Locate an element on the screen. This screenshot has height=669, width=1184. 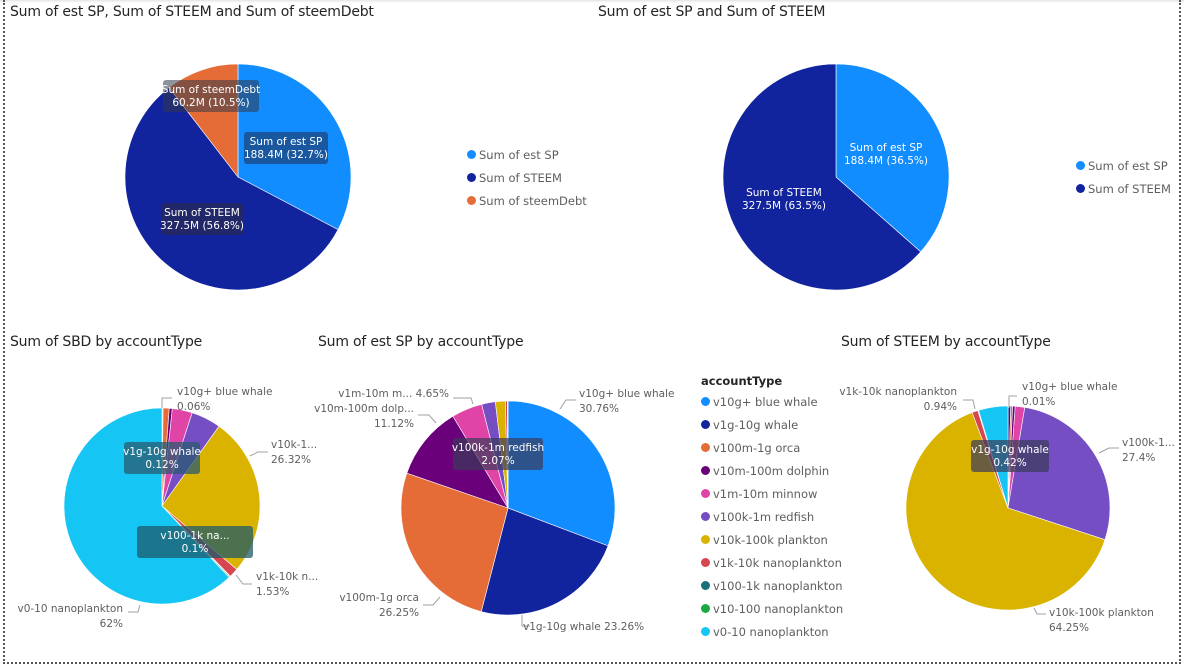
data-label-plankton: v10k-100k plankton 64.25% is located at coordinates (1093, 620).